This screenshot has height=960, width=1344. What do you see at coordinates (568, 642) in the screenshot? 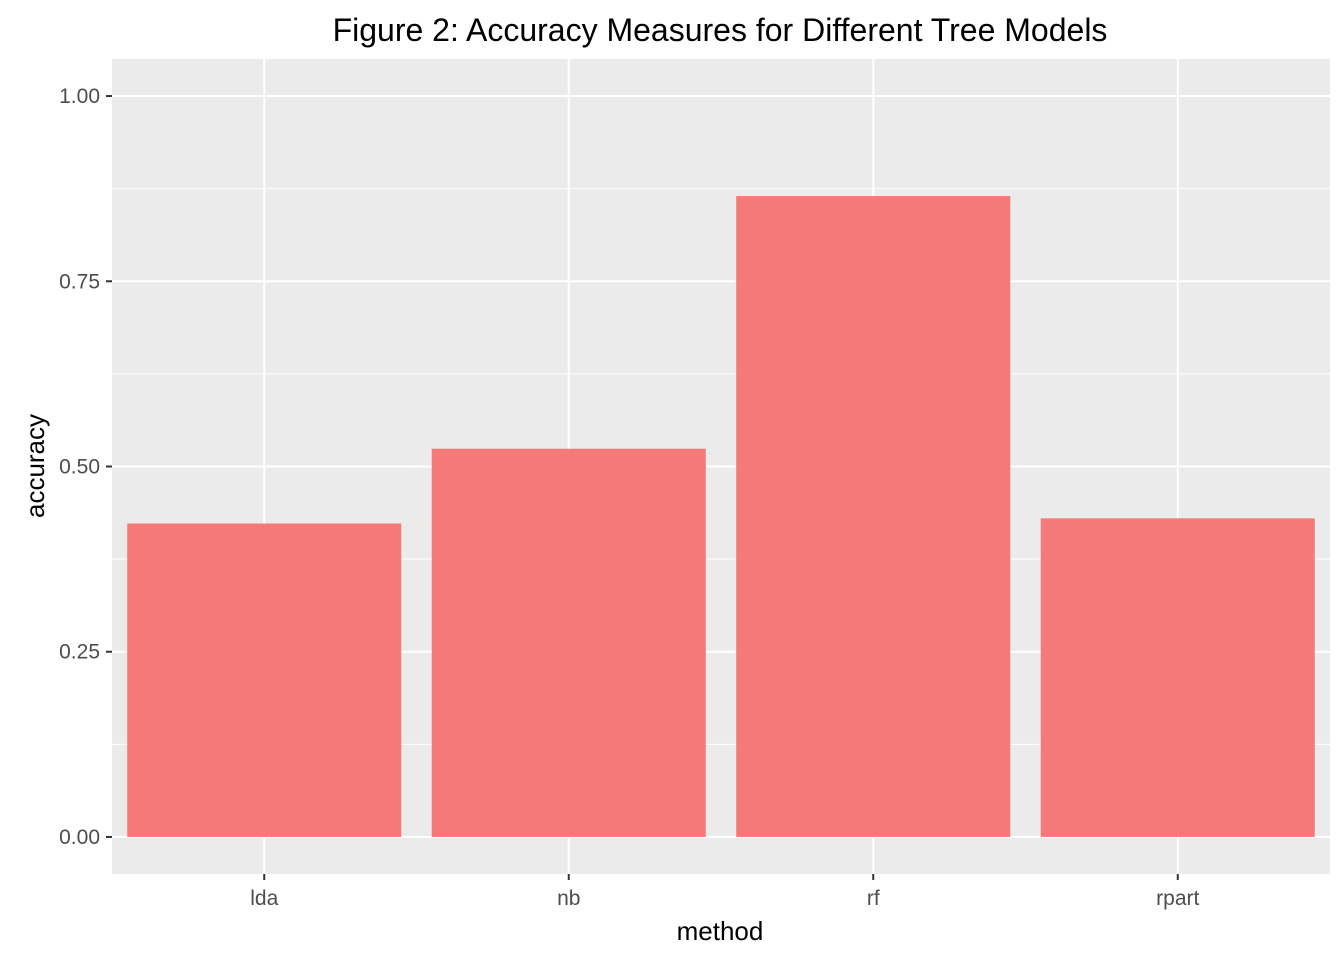
I see `bar-nb` at bounding box center [568, 642].